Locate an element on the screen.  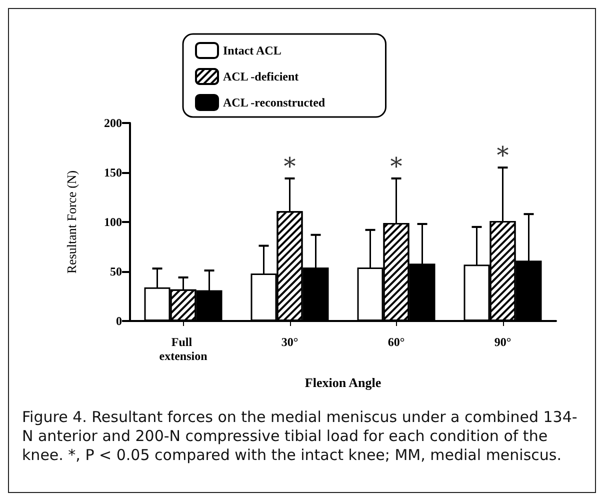
x-tick-label: 90° is located at coordinates (503, 342).